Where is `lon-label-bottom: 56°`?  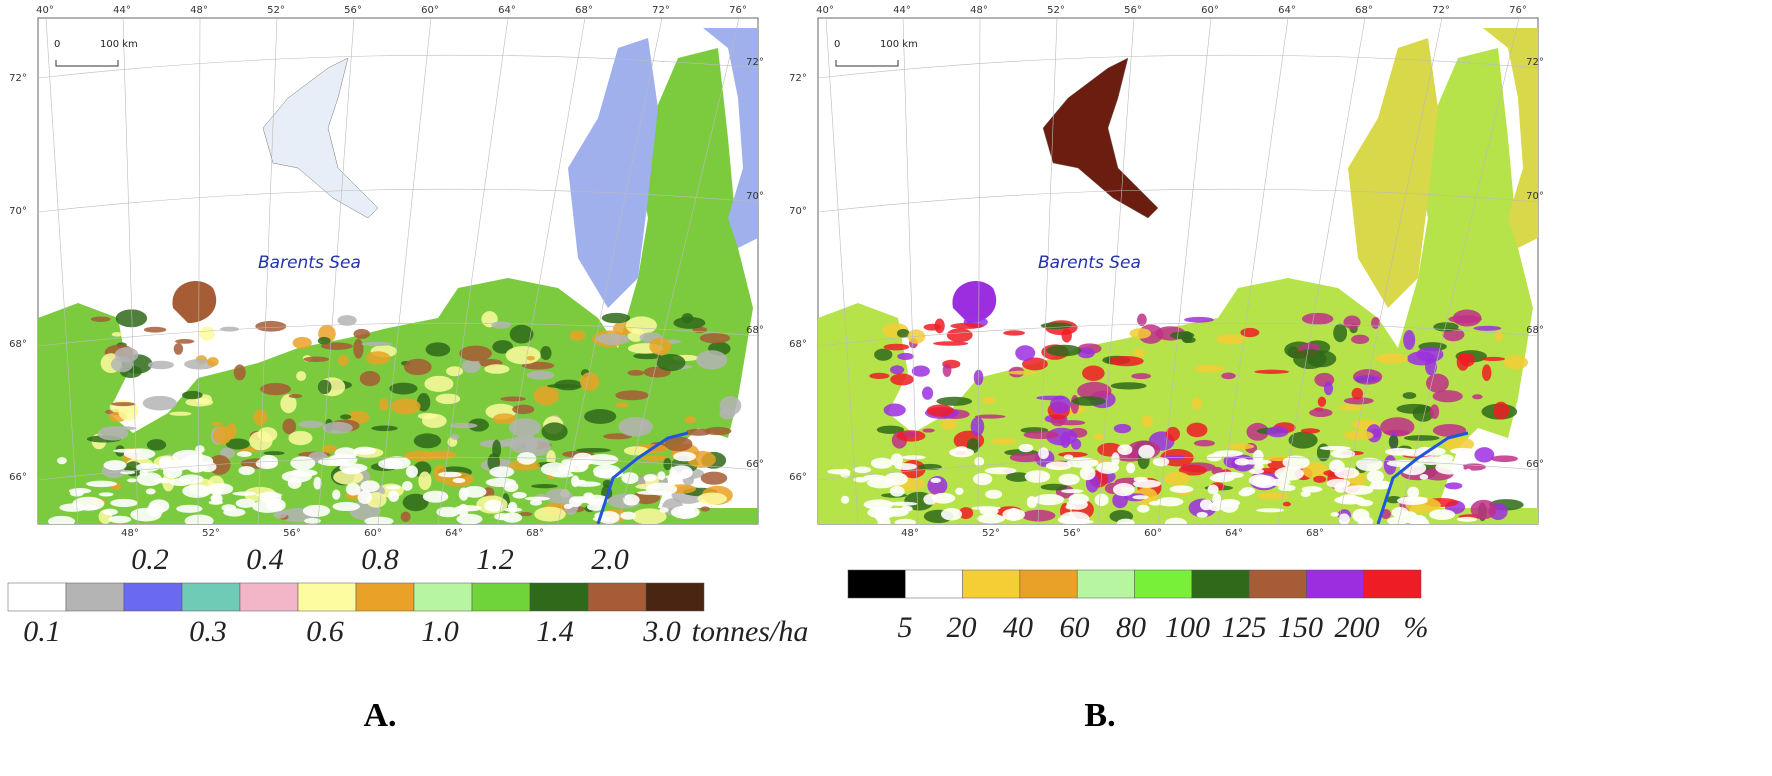 lon-label-bottom: 56° is located at coordinates (292, 533).